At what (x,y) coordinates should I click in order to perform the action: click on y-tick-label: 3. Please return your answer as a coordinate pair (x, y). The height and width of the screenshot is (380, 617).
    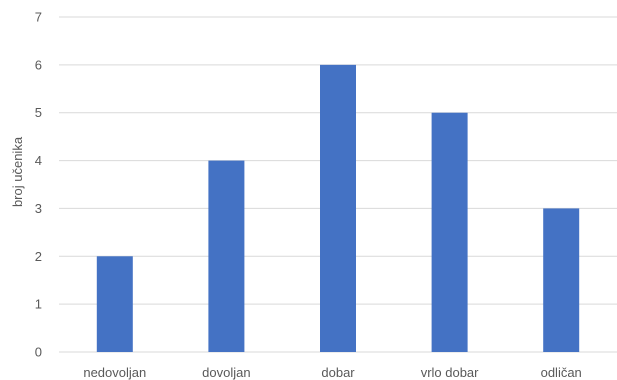
    Looking at the image, I should click on (38, 208).